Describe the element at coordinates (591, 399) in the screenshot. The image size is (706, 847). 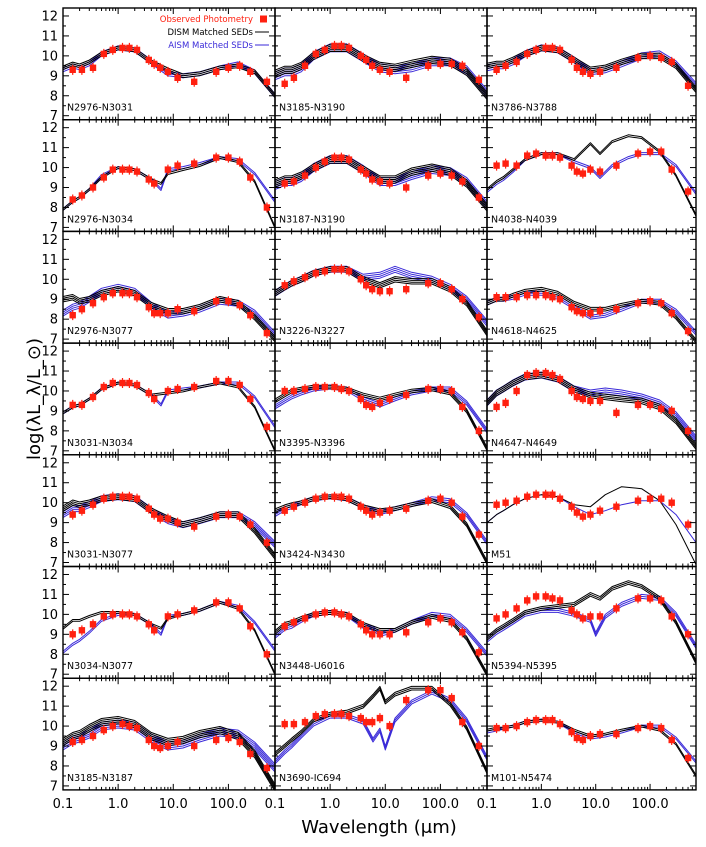
I see `panel: N4647-N4649` at that location.